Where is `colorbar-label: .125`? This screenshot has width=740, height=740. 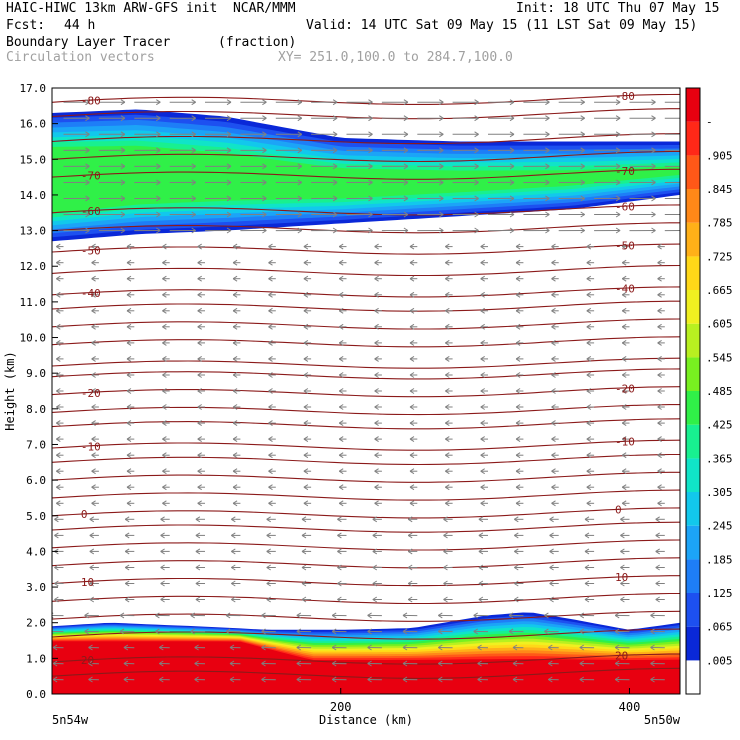
colorbar-label: .125 is located at coordinates (719, 593).